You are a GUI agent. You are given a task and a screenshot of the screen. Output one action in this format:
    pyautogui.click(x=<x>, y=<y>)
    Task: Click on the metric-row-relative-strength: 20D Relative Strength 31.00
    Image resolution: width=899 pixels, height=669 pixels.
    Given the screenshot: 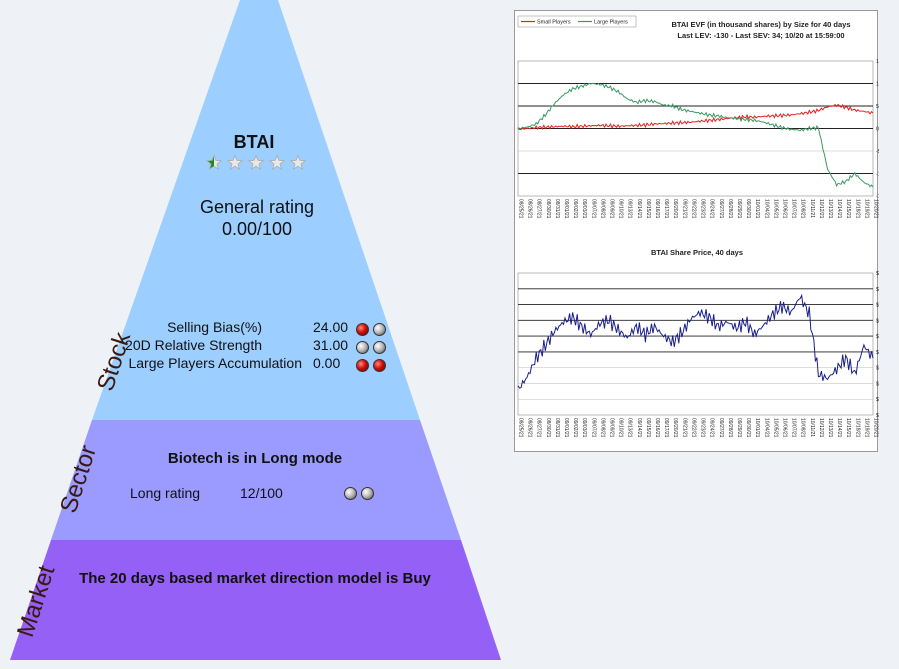 What is the action you would take?
    pyautogui.click(x=245, y=346)
    